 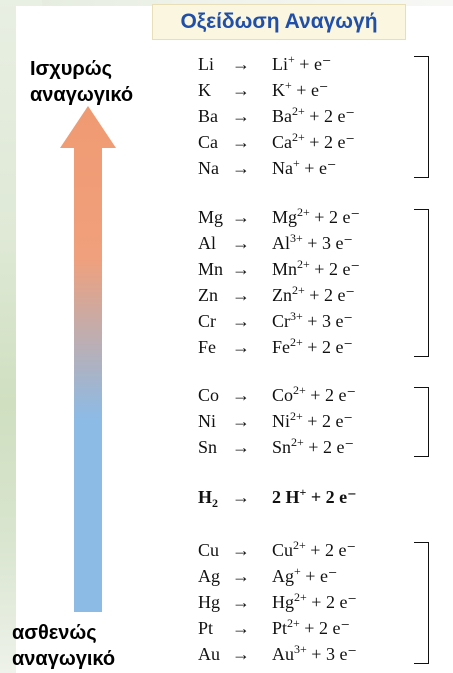 I want to click on half-reaction-row: Mn → Mn2+ + 2 e⁻, so click(x=279, y=269).